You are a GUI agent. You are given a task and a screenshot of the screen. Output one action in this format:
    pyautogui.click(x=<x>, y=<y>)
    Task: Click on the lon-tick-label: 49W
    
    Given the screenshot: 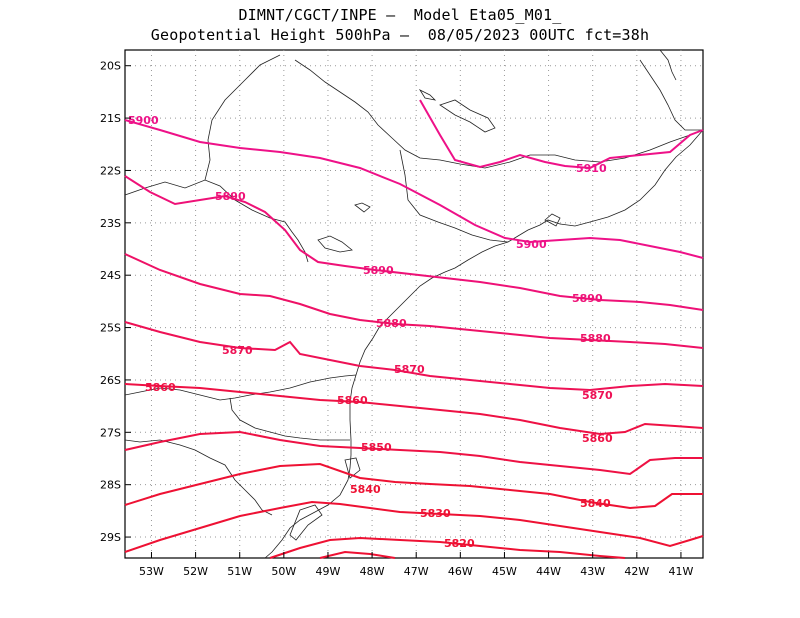 What is the action you would take?
    pyautogui.click(x=328, y=571)
    